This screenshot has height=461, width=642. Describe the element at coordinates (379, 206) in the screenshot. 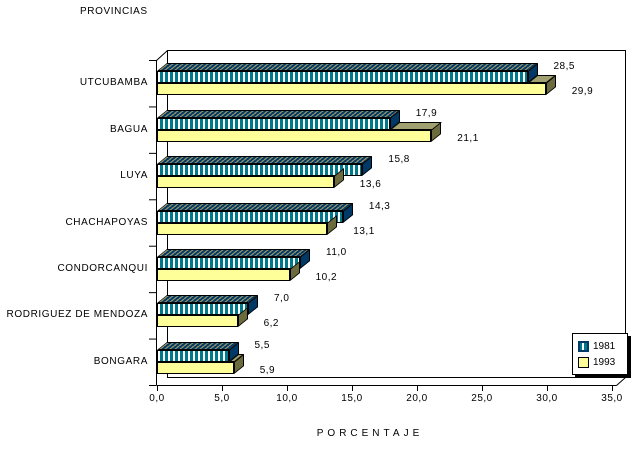

I see `value-label-1981-chachapoyas: 14,3` at that location.